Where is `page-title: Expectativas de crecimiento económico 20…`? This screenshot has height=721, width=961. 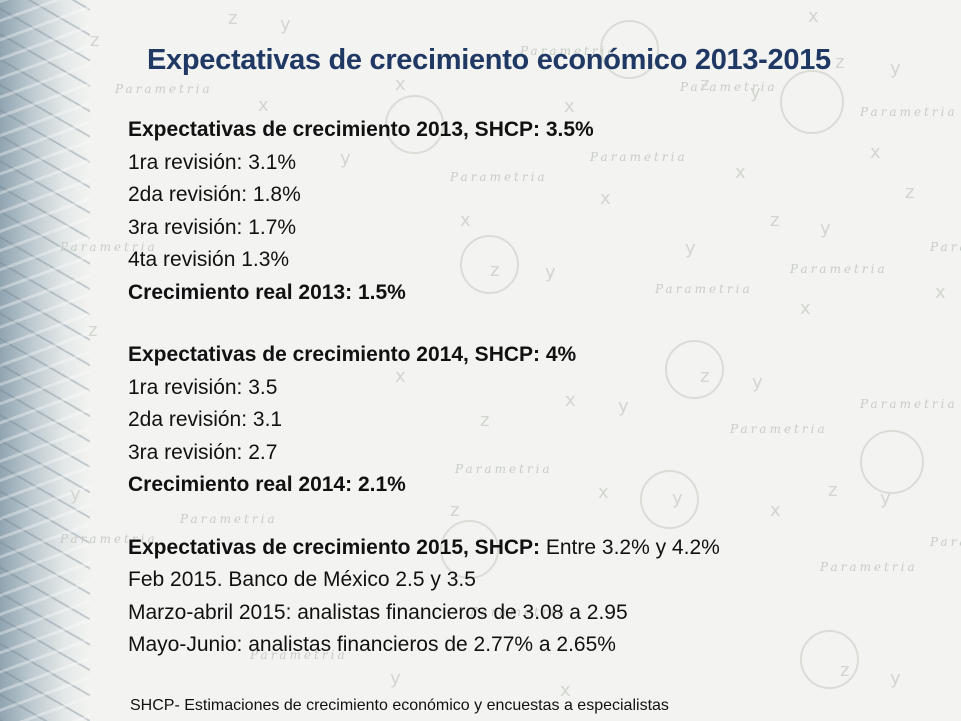 page-title: Expectativas de crecimiento económico 20… is located at coordinates (489, 60).